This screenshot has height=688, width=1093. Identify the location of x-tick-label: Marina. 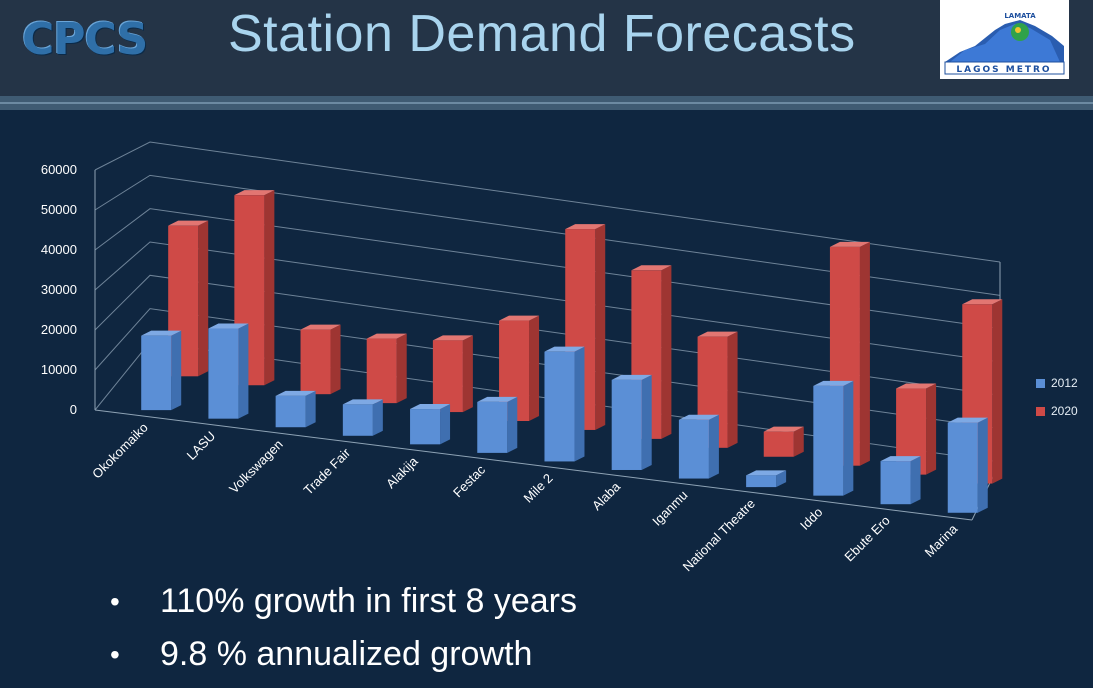
(941, 540).